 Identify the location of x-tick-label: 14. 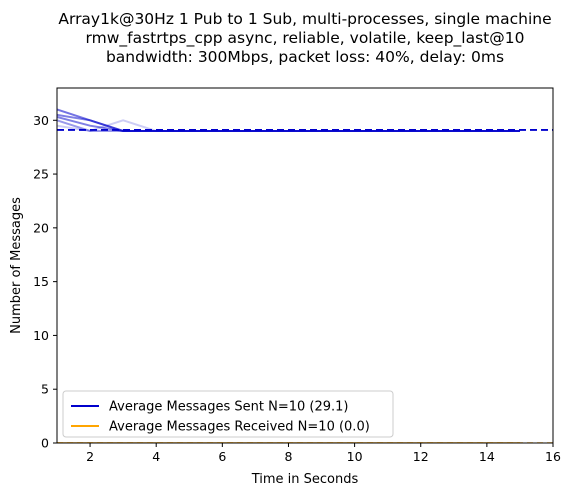
(487, 456).